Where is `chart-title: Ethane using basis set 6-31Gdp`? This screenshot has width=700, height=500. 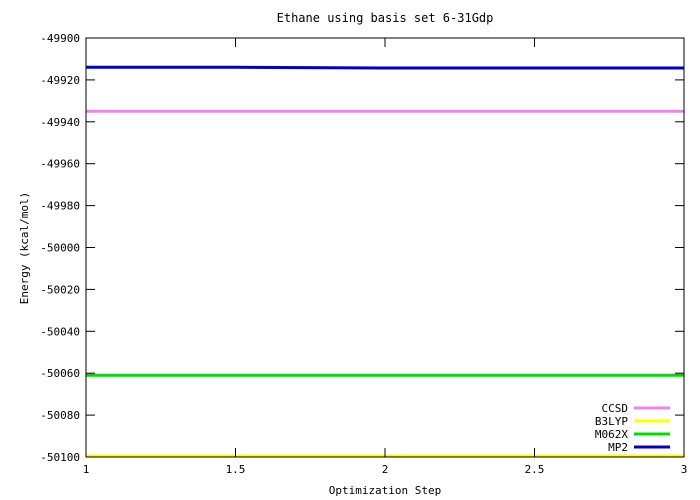
chart-title: Ethane using basis set 6-31Gdp is located at coordinates (385, 18).